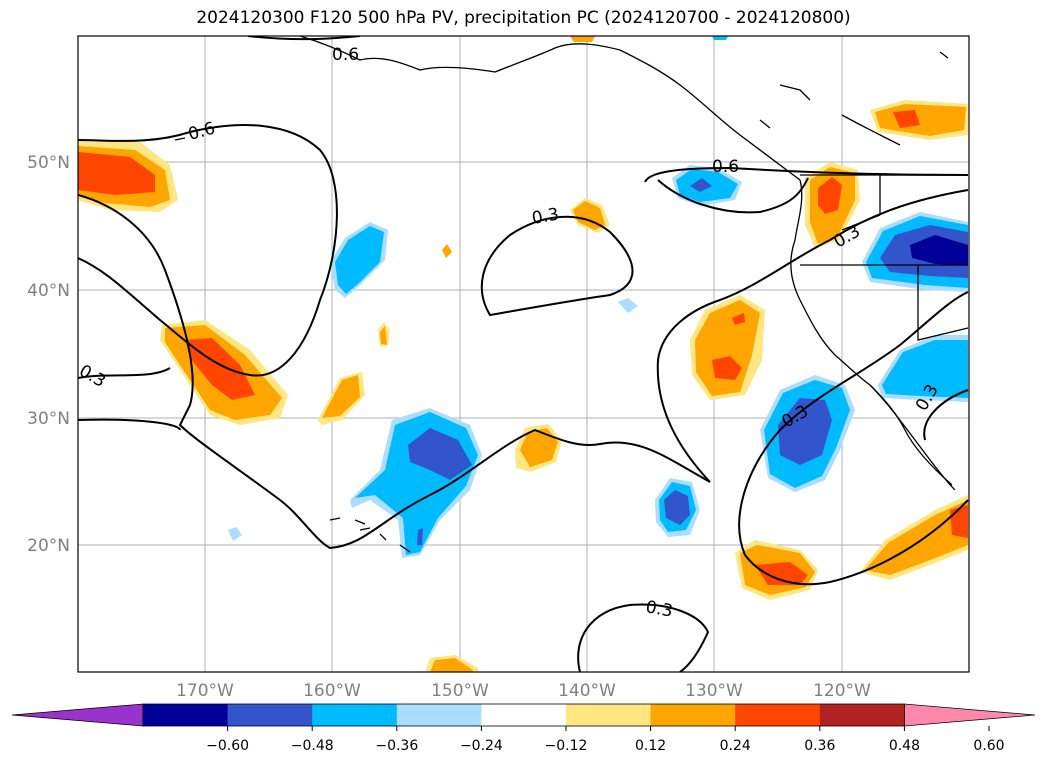 Image resolution: width=1047 pixels, height=765 pixels. Describe the element at coordinates (566, 746) in the screenshot. I see `colorbar-tick-label: −0.12` at that location.